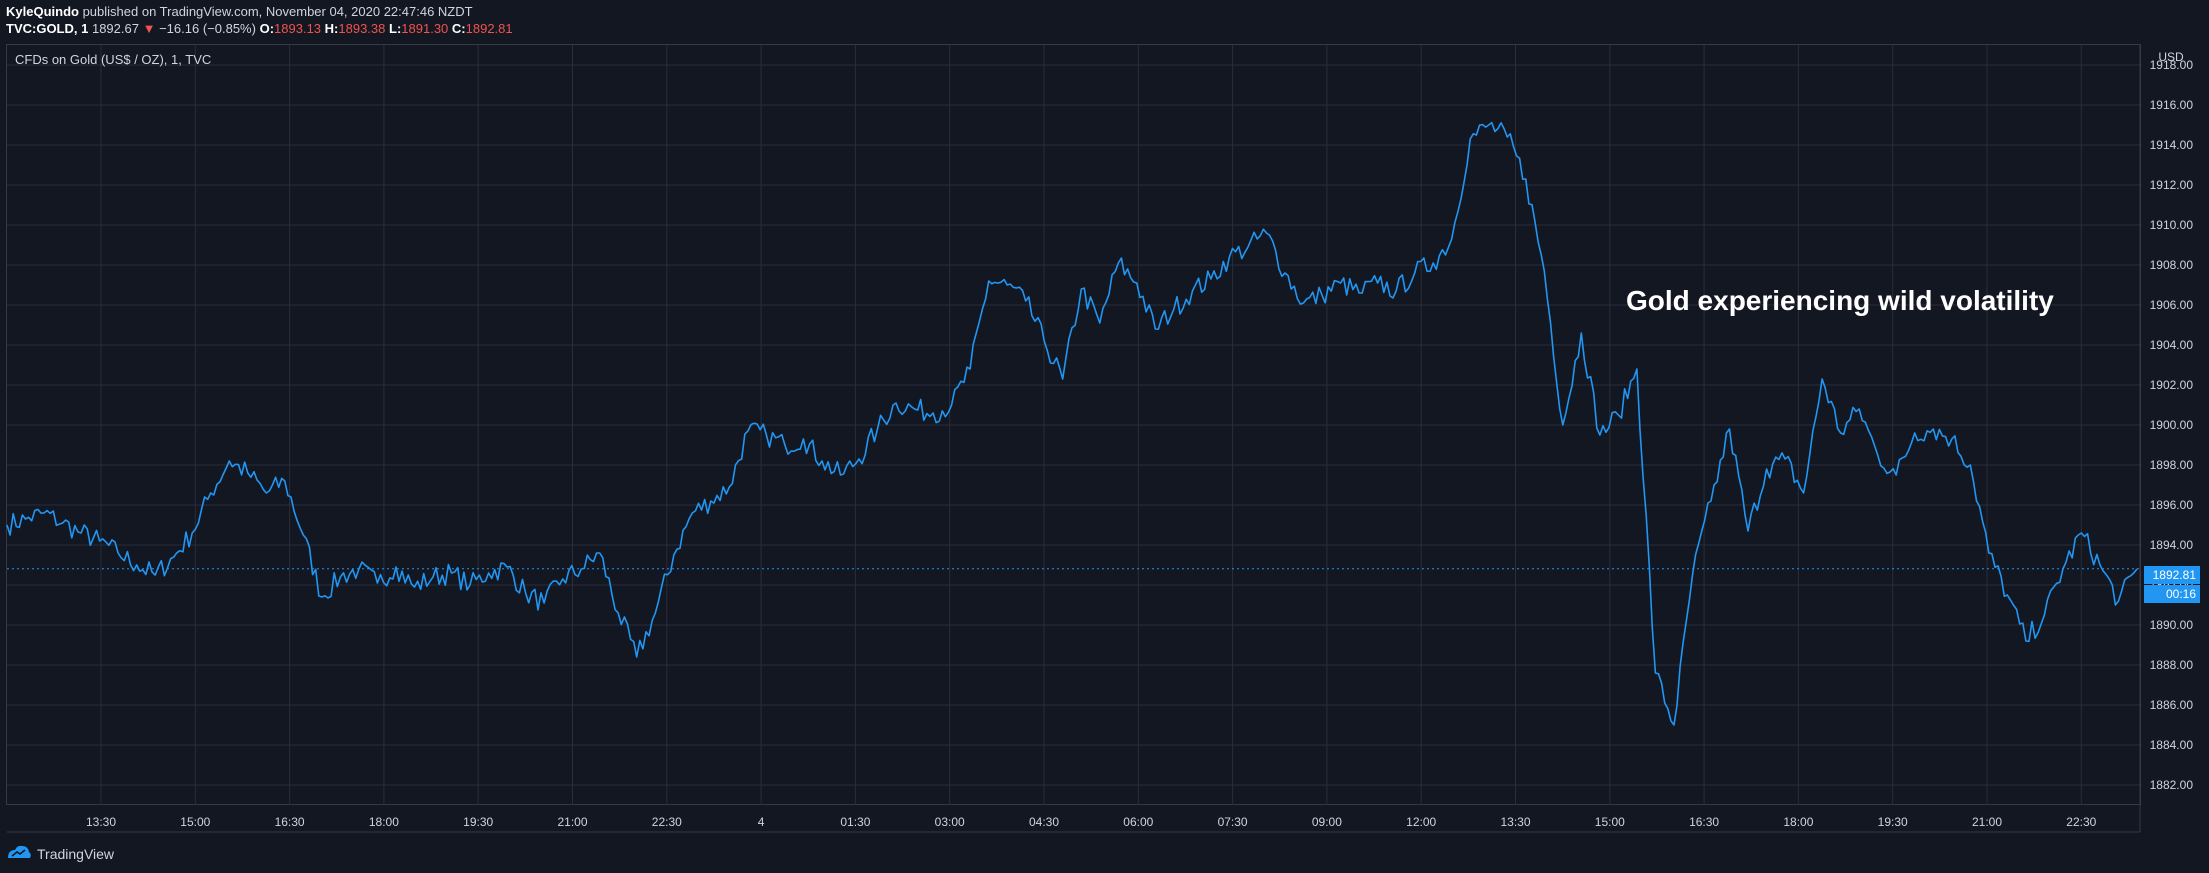 The height and width of the screenshot is (873, 2209). Describe the element at coordinates (331, 28) in the screenshot. I see `high-label: H:` at that location.